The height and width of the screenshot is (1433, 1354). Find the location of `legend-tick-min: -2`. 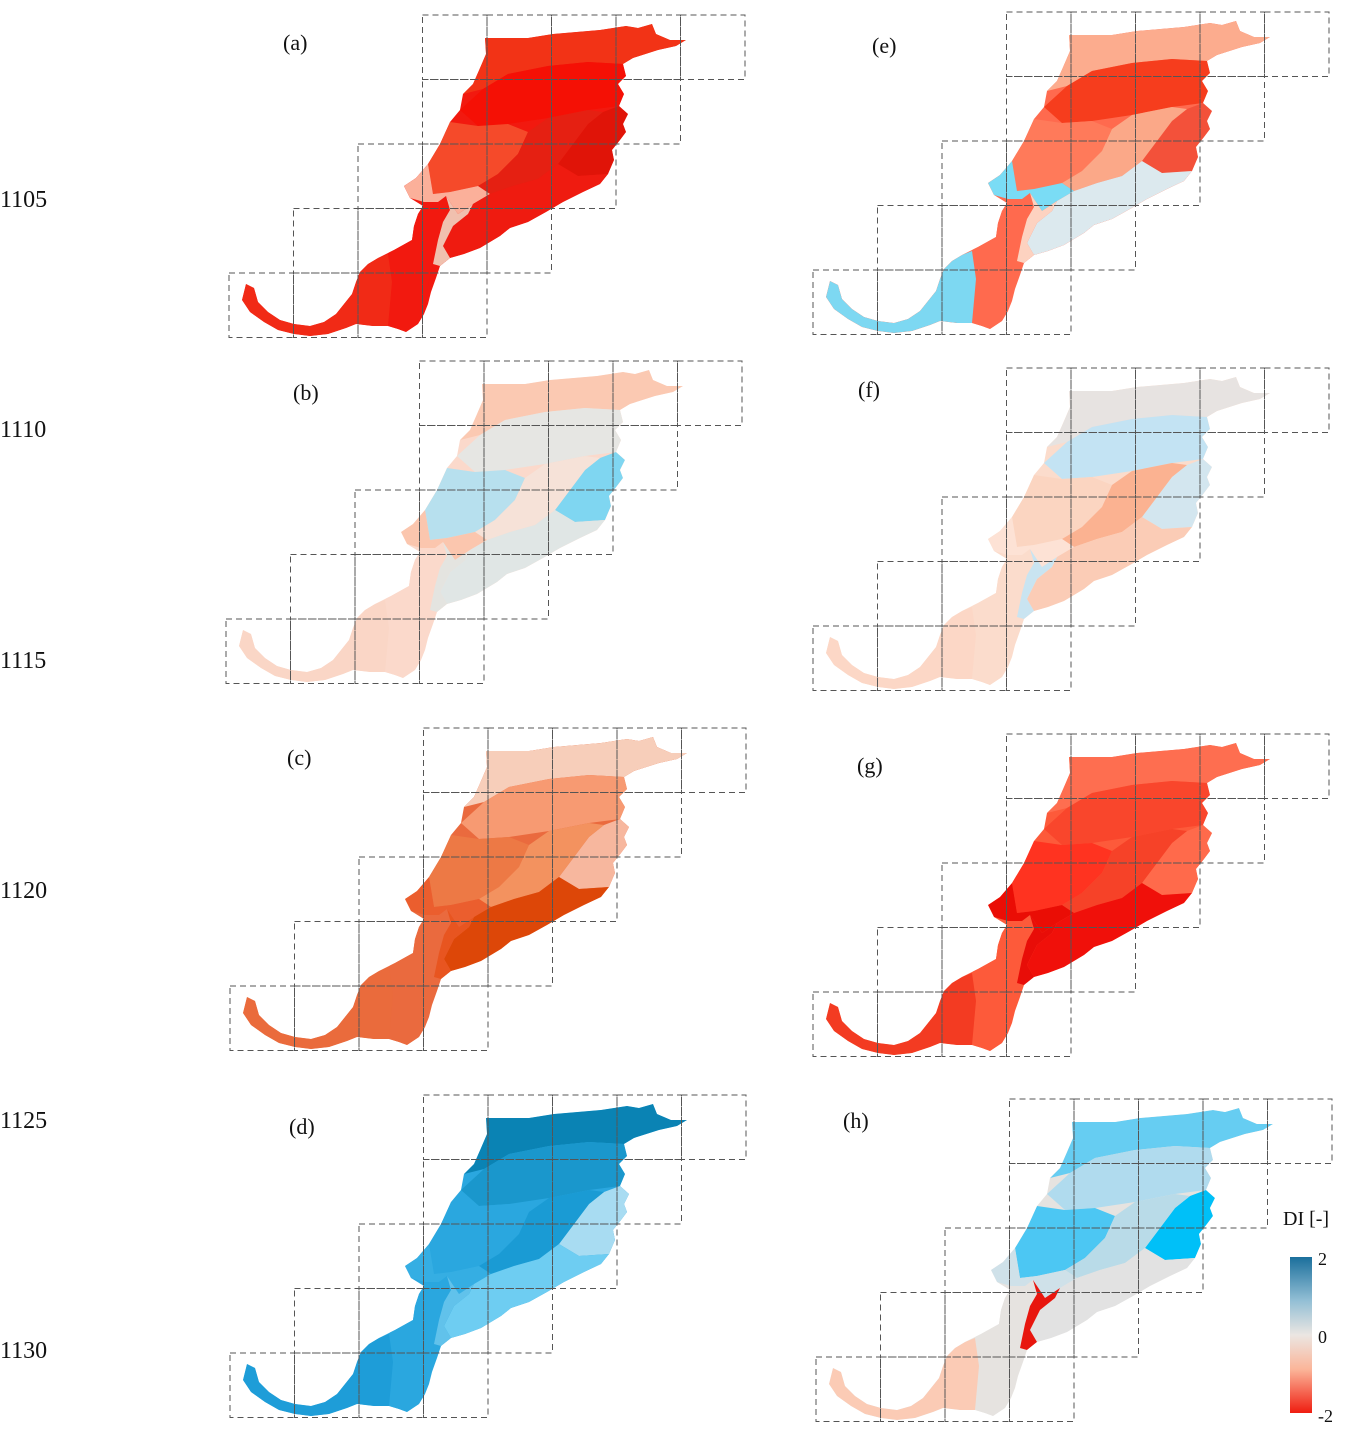

legend-tick-min: -2 is located at coordinates (1325, 1416).